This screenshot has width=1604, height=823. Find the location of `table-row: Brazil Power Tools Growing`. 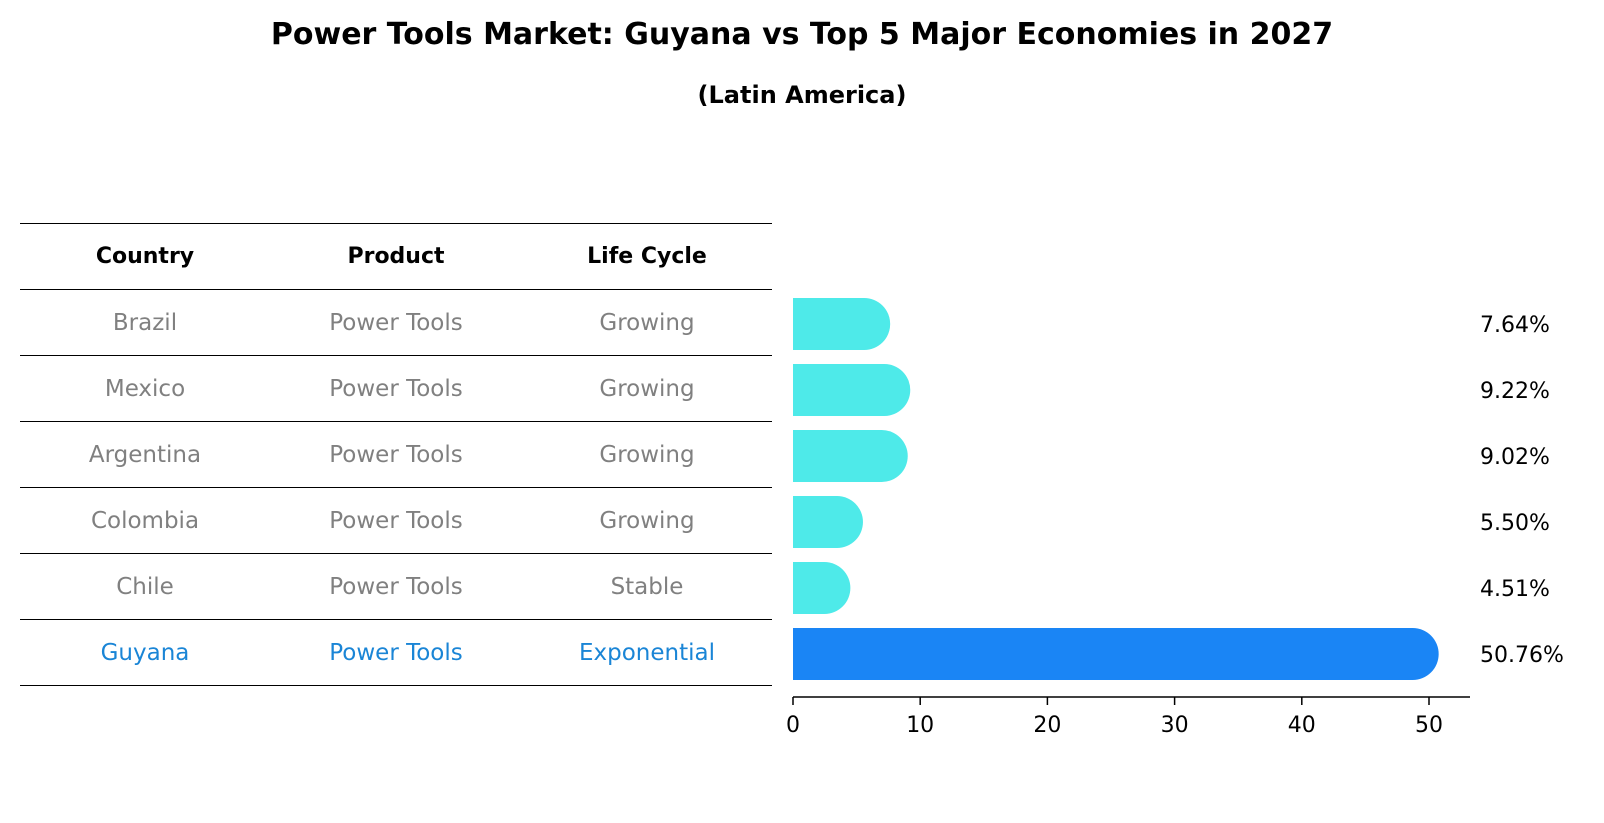

table-row: Brazil Power Tools Growing is located at coordinates (396, 322).